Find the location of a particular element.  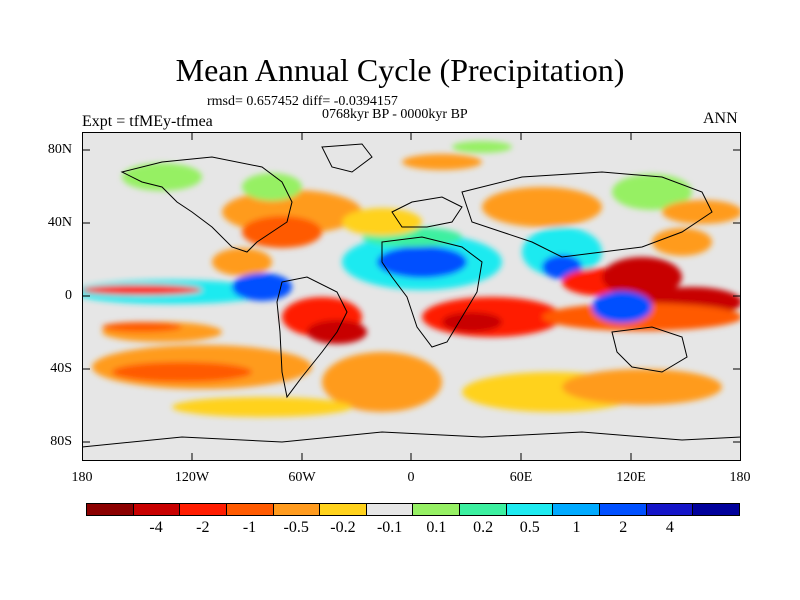

colorbar-label: -0.2 is located at coordinates (343, 527).